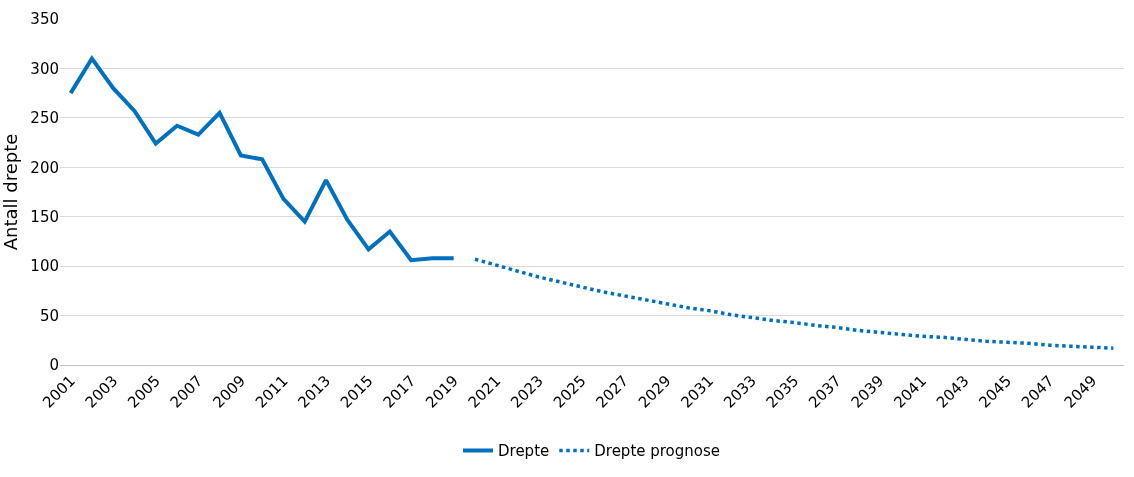  Describe the element at coordinates (657, 451) in the screenshot. I see `legend-label: Drepte prognose` at that location.